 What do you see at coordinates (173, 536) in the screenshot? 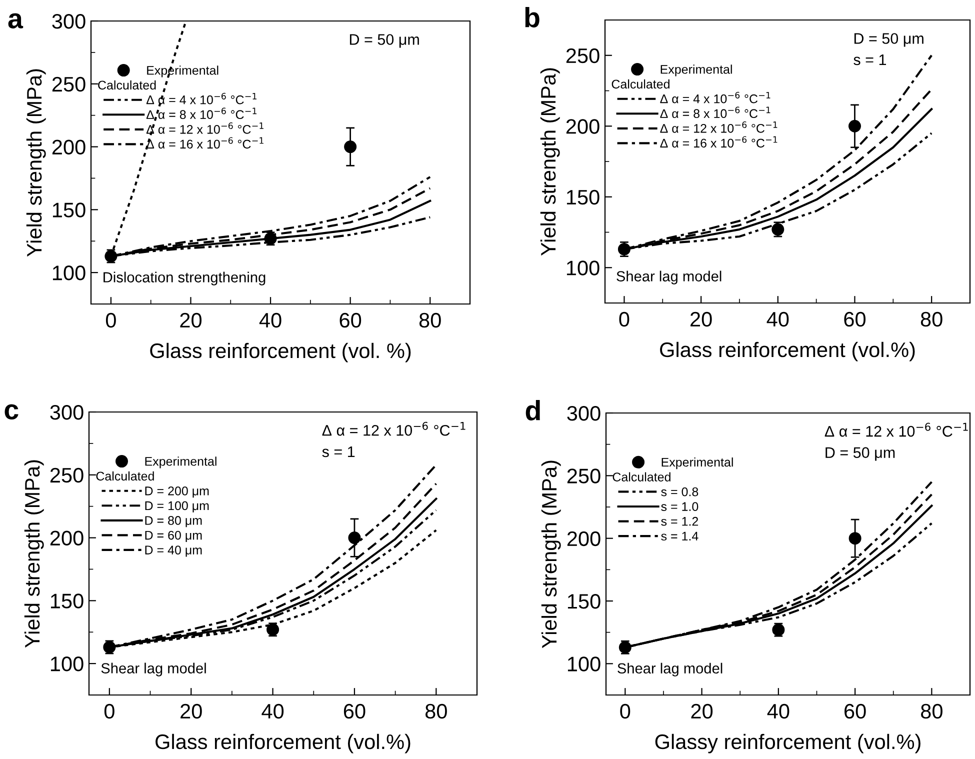
I see `legend-label: D = 60 μm` at bounding box center [173, 536].